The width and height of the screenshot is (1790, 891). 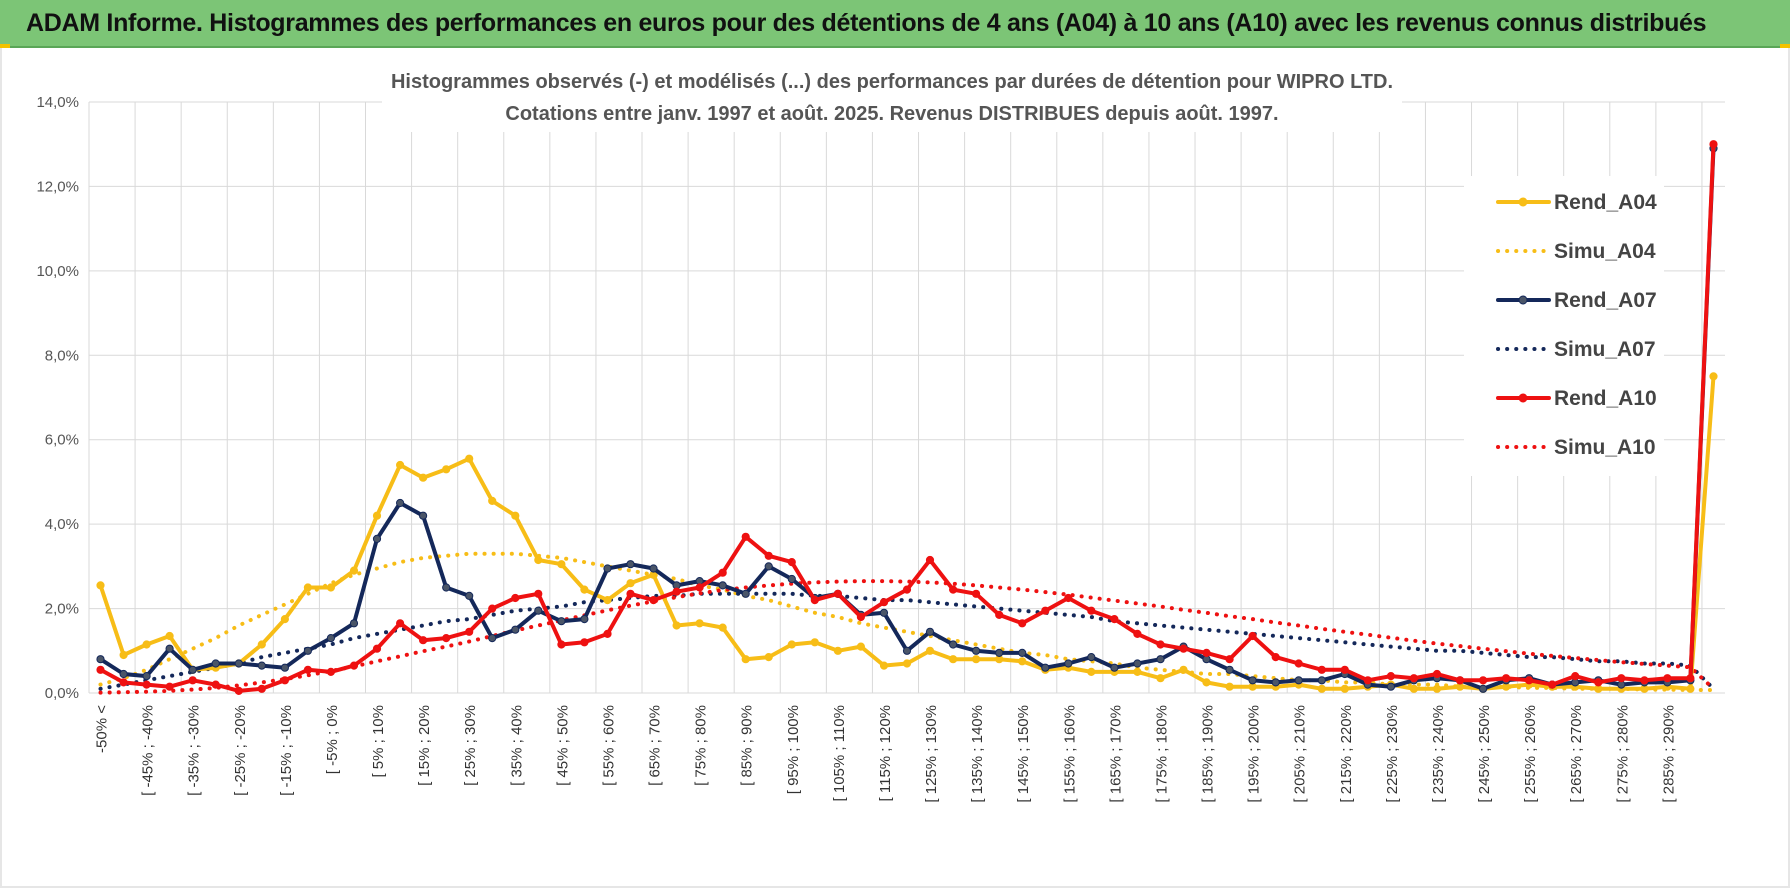 What do you see at coordinates (1605, 447) in the screenshot?
I see `legend-label: Simu_A10` at bounding box center [1605, 447].